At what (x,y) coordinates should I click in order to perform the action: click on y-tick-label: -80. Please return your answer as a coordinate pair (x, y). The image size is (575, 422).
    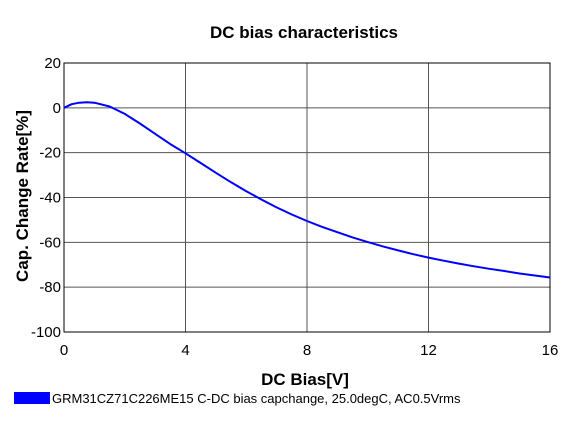
    Looking at the image, I should click on (50, 287).